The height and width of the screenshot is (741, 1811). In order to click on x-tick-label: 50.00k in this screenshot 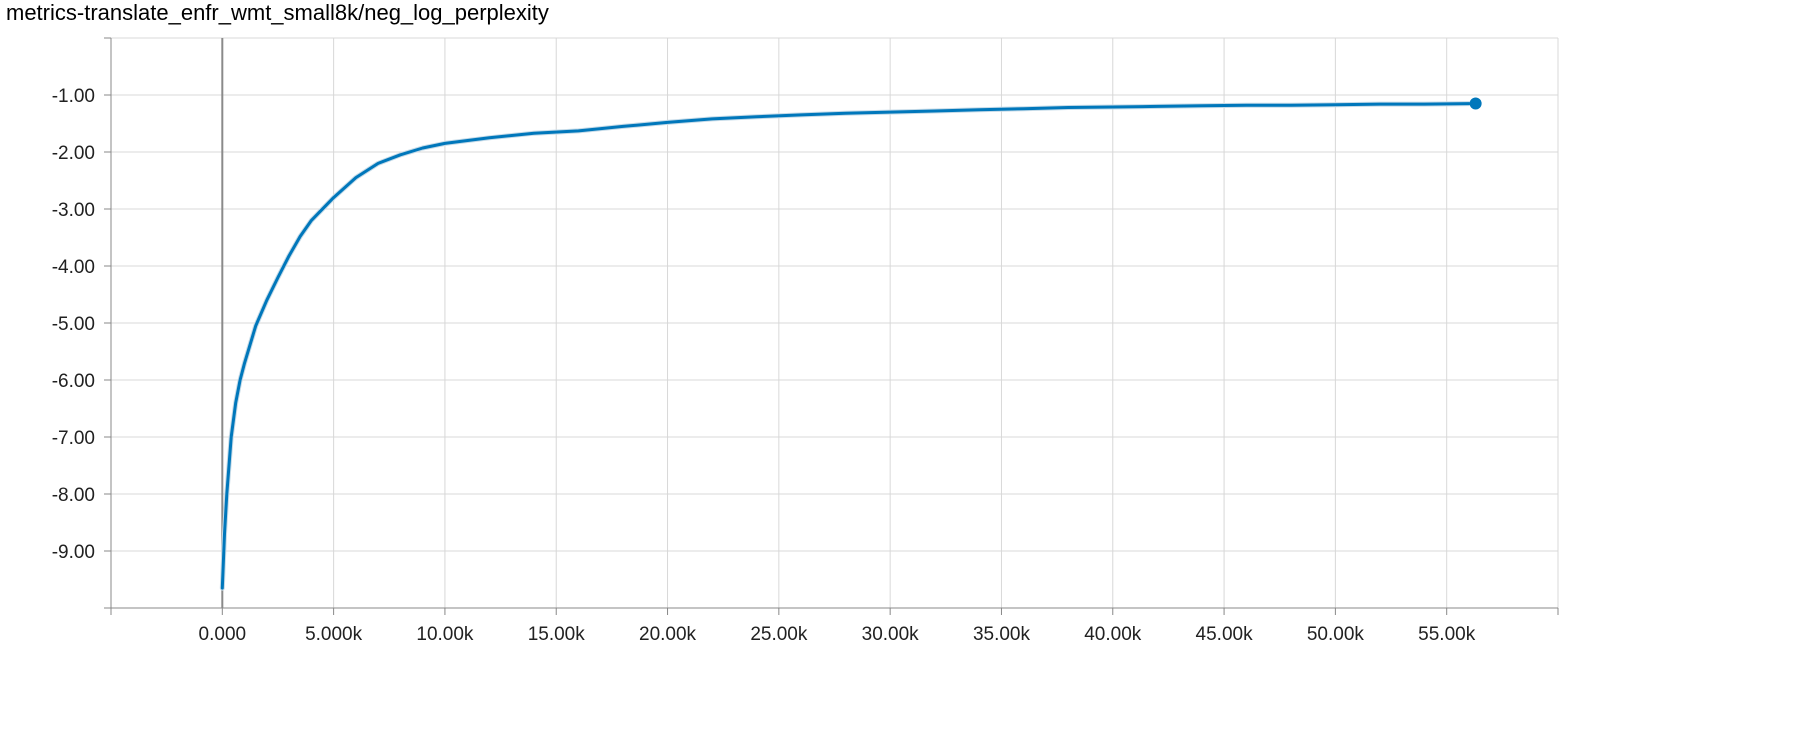, I will do `click(1336, 634)`.